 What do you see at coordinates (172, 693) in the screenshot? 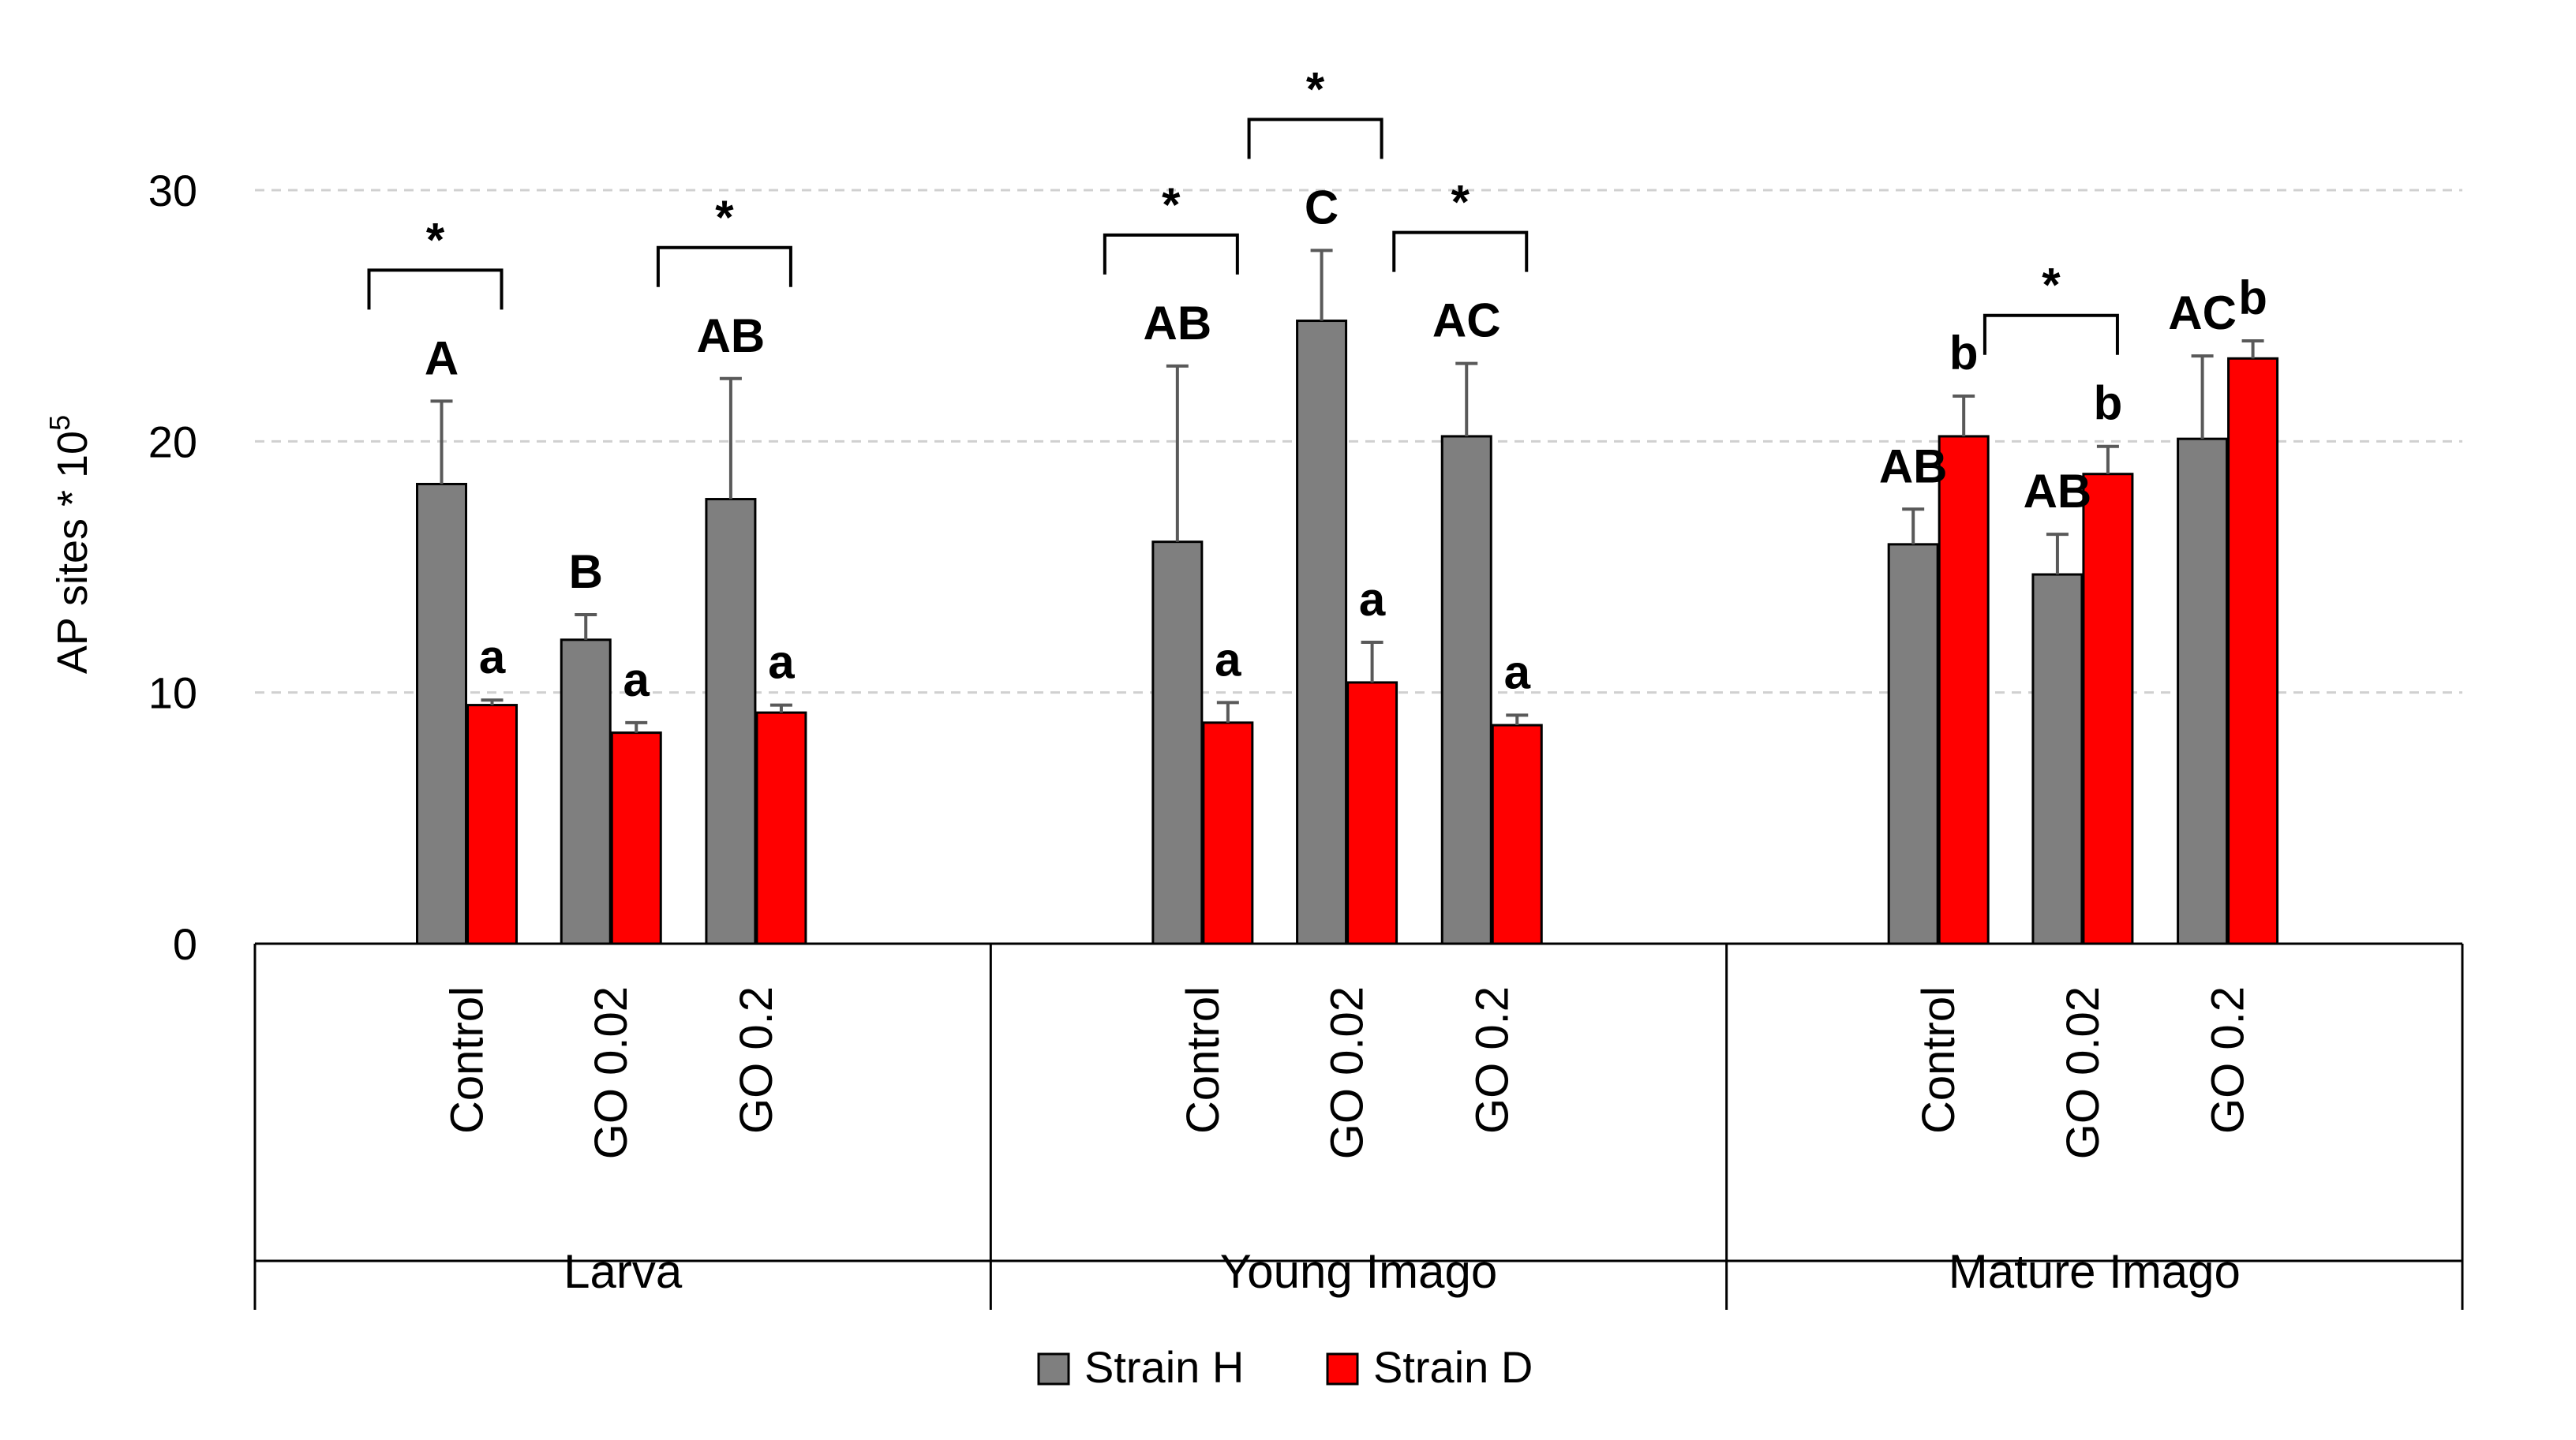
I see `y-tick-label: 10` at bounding box center [172, 693].